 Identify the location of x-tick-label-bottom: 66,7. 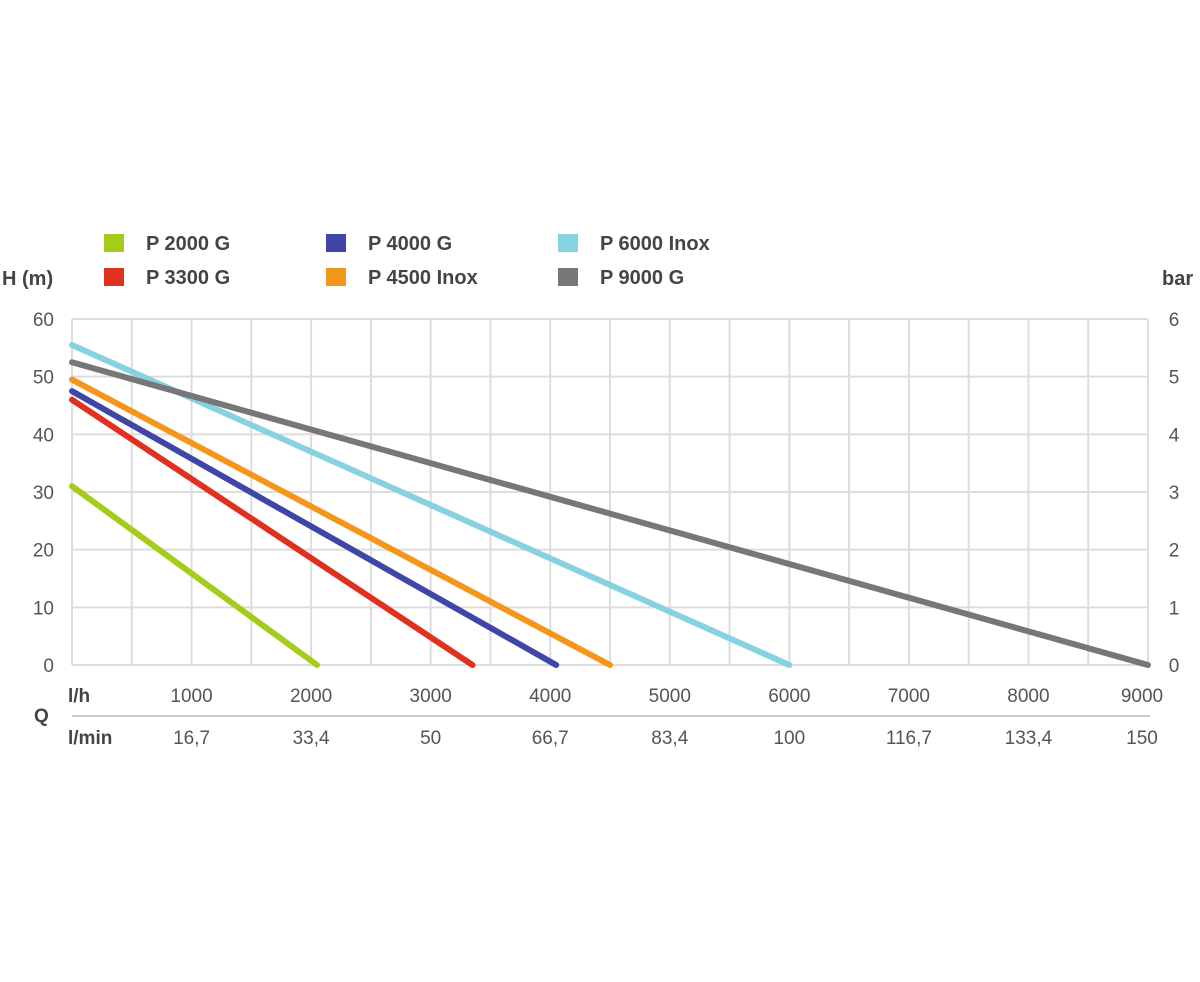
(550, 738).